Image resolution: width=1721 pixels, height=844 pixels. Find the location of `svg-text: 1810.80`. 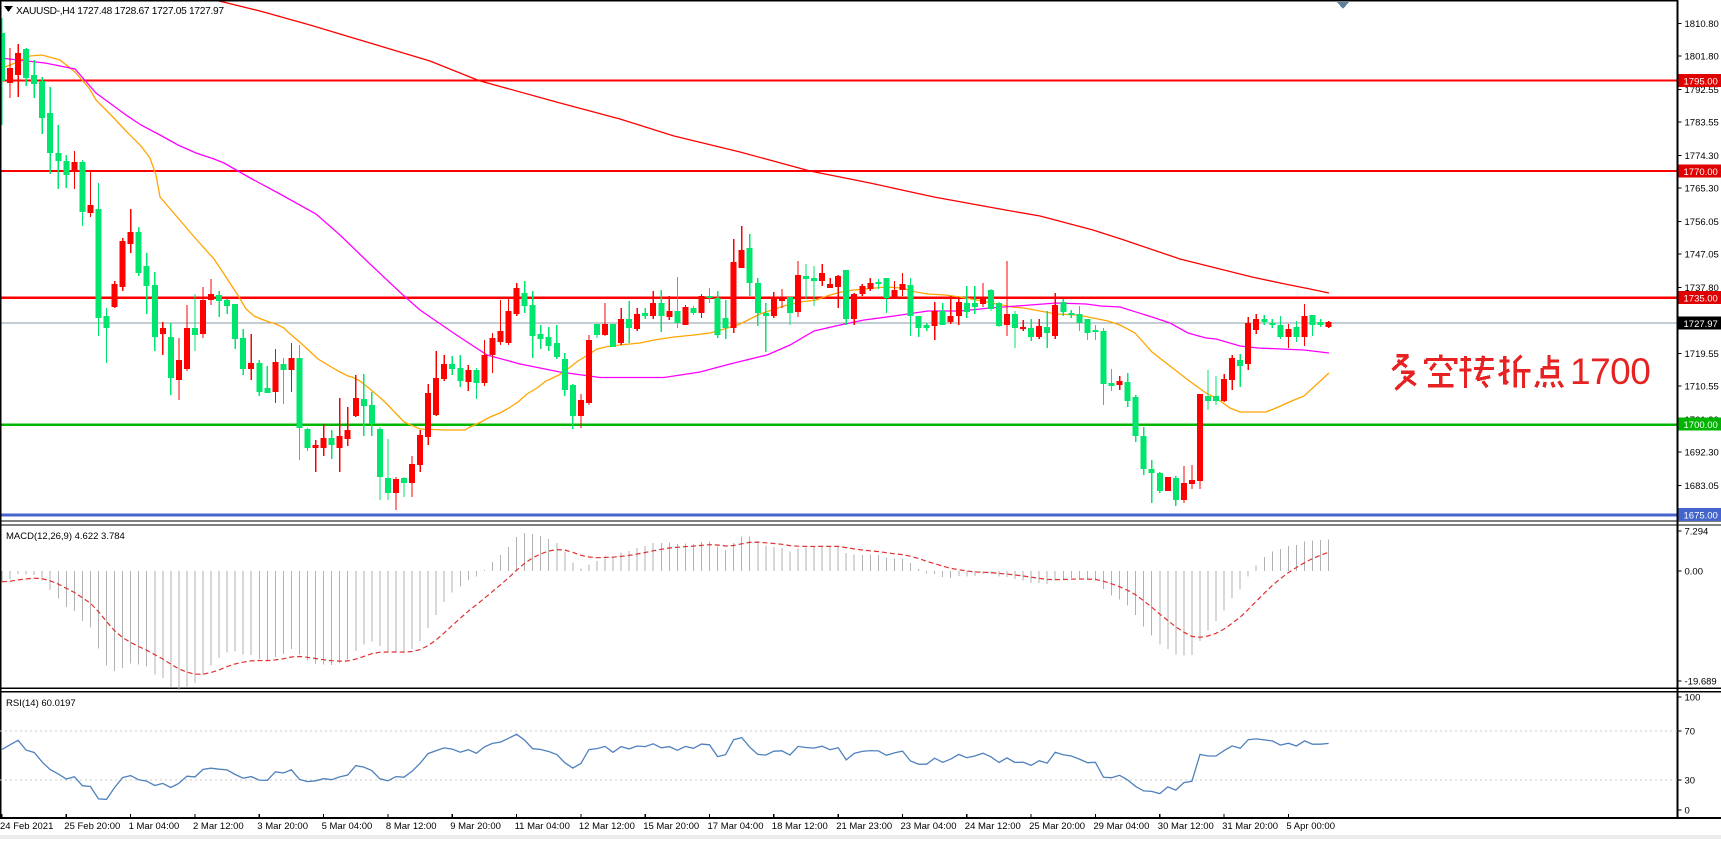

svg-text: 1810.80 is located at coordinates (1702, 24).